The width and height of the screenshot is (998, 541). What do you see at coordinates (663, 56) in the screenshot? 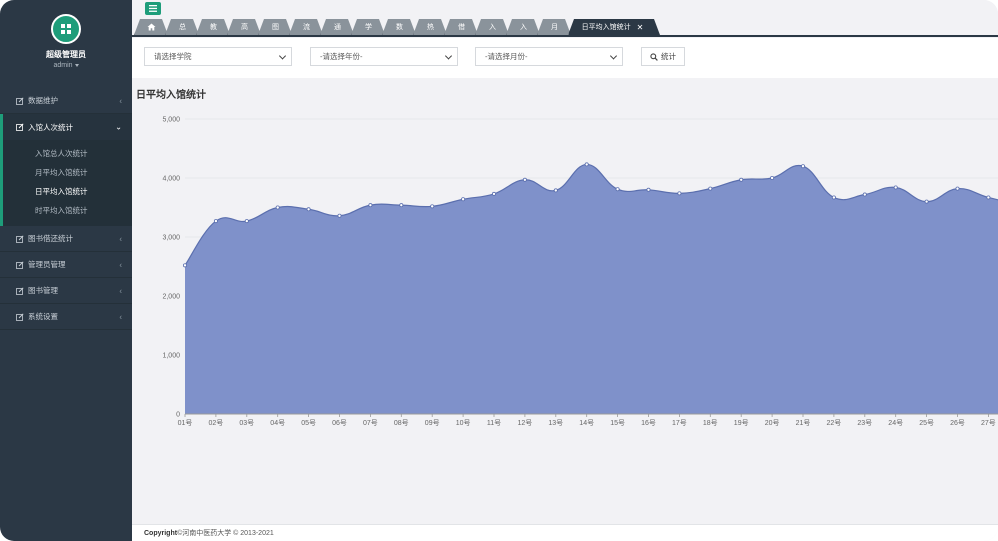
I see `statistics-button: 统计` at bounding box center [663, 56].